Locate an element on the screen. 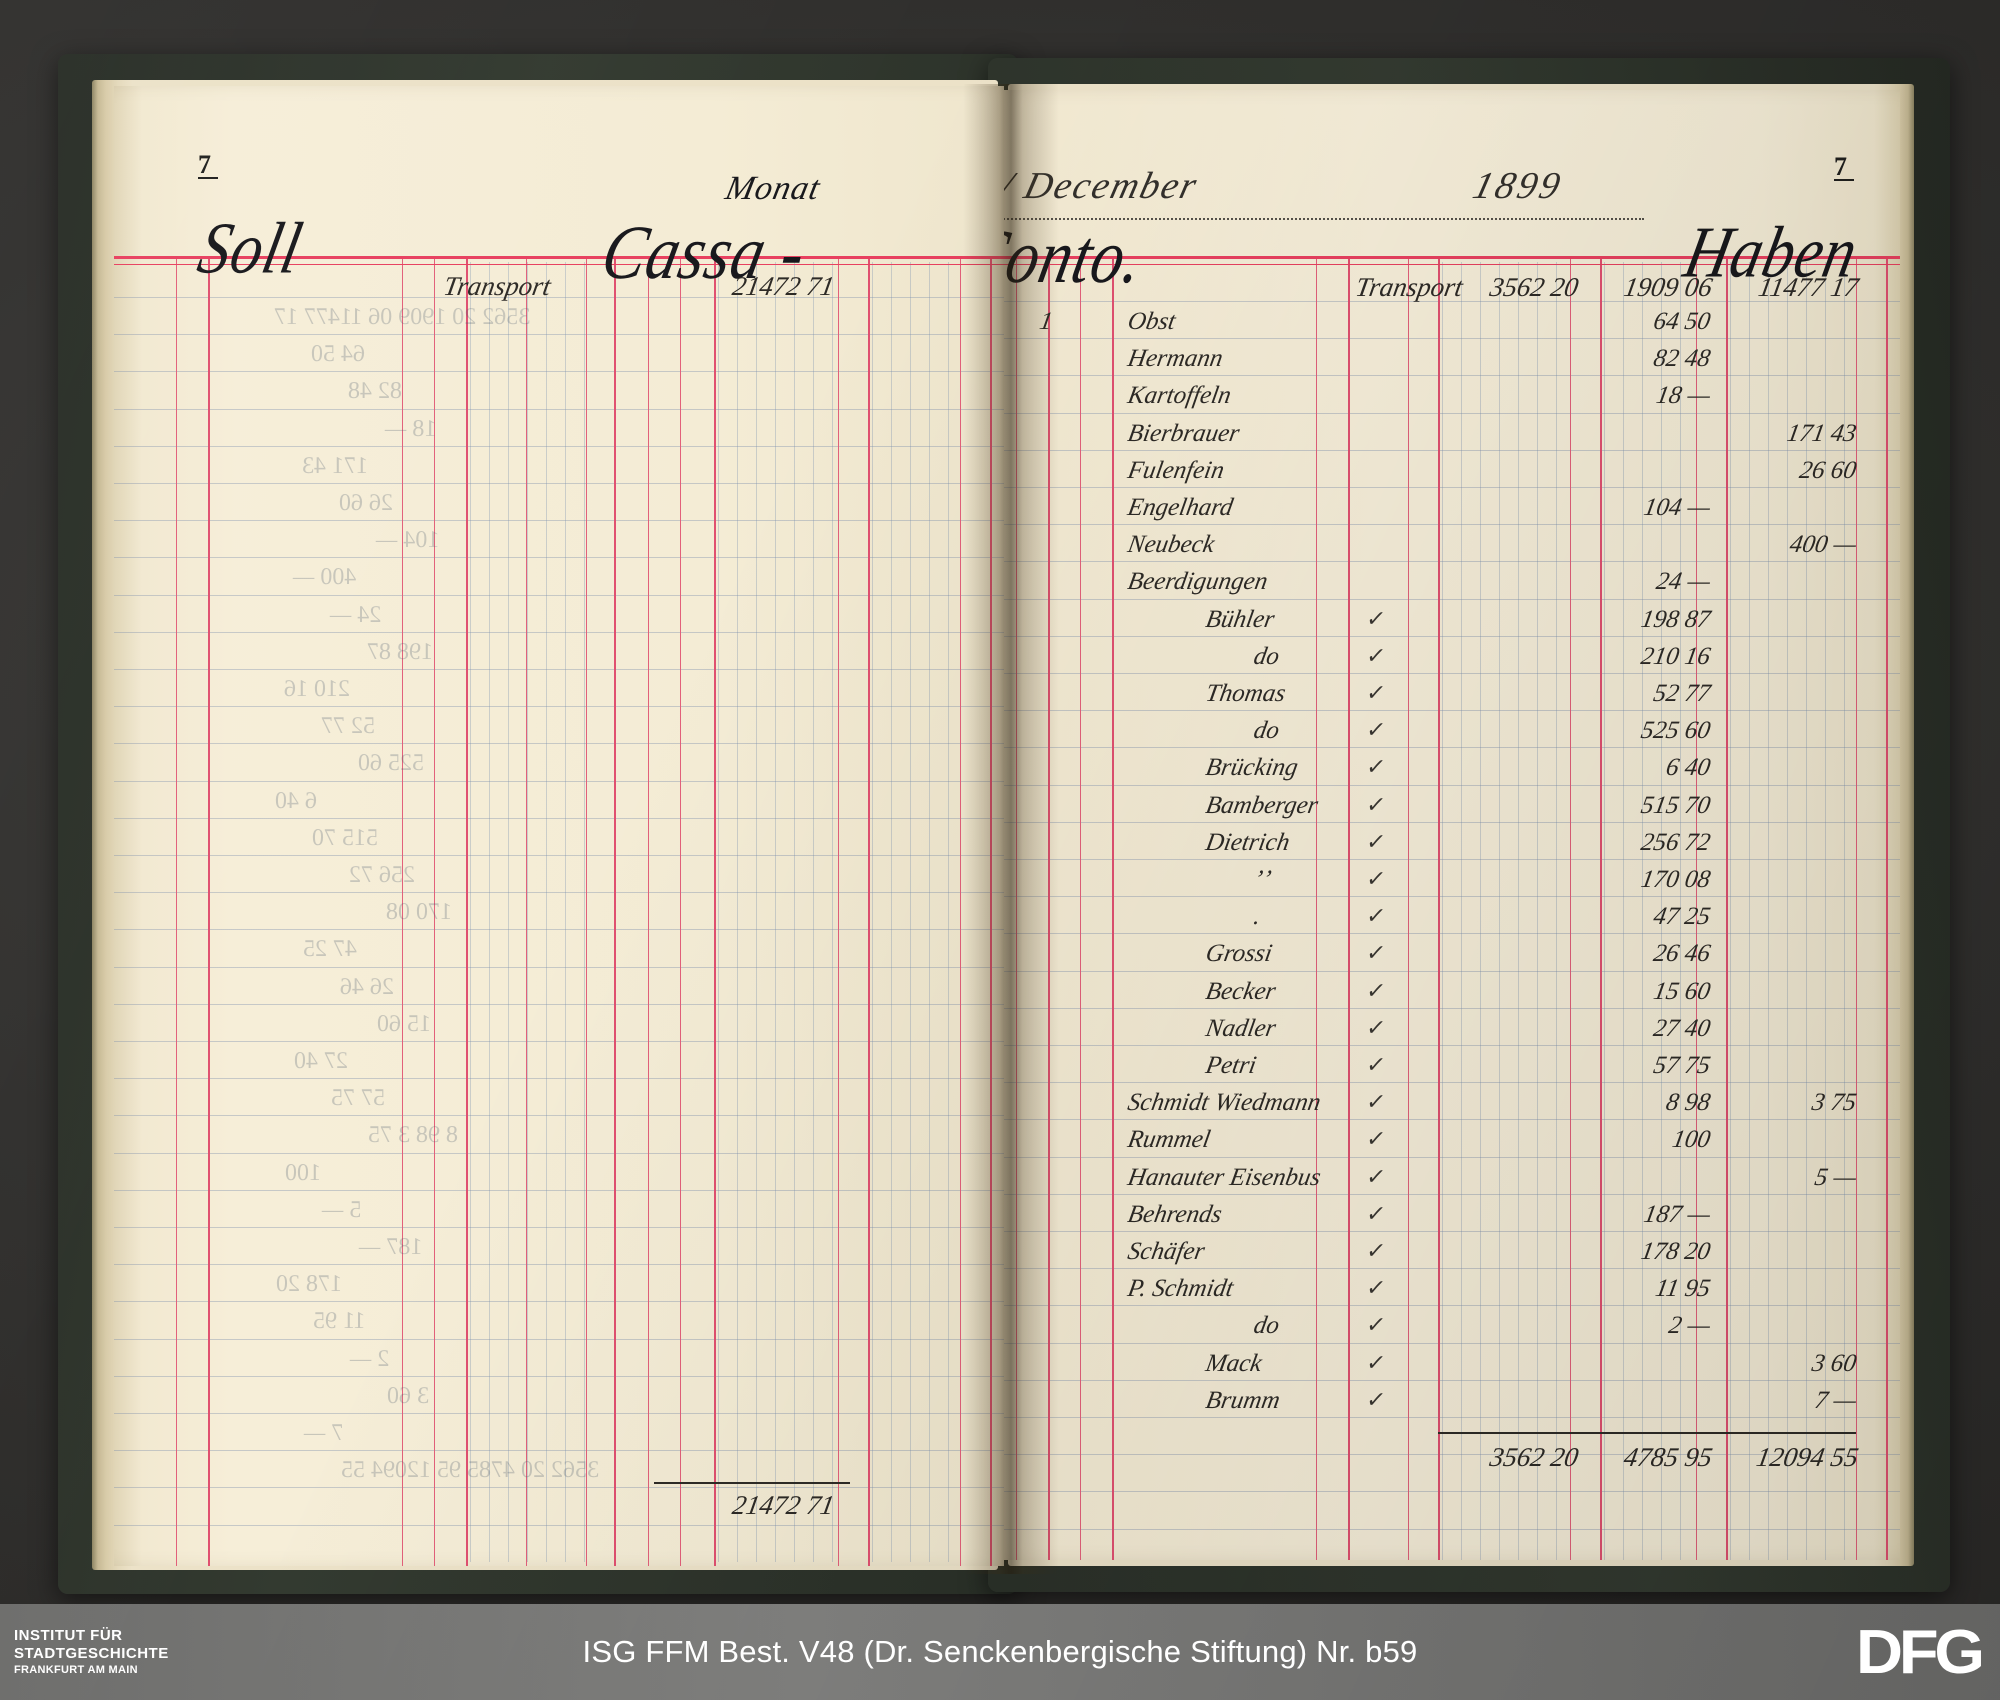  entry-description: do is located at coordinates (1266, 656).